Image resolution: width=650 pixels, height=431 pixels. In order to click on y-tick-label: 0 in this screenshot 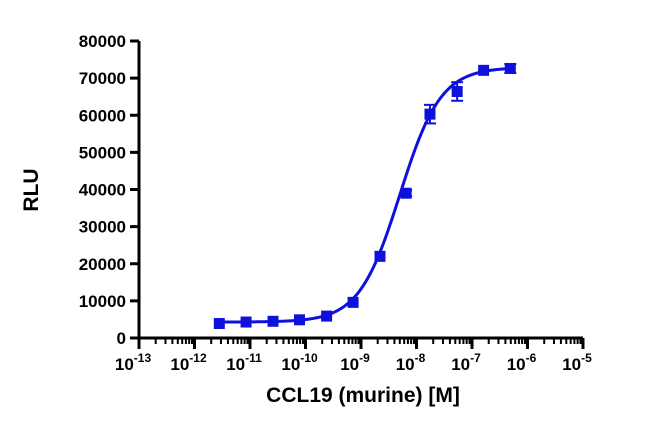, I will do `click(121, 338)`.